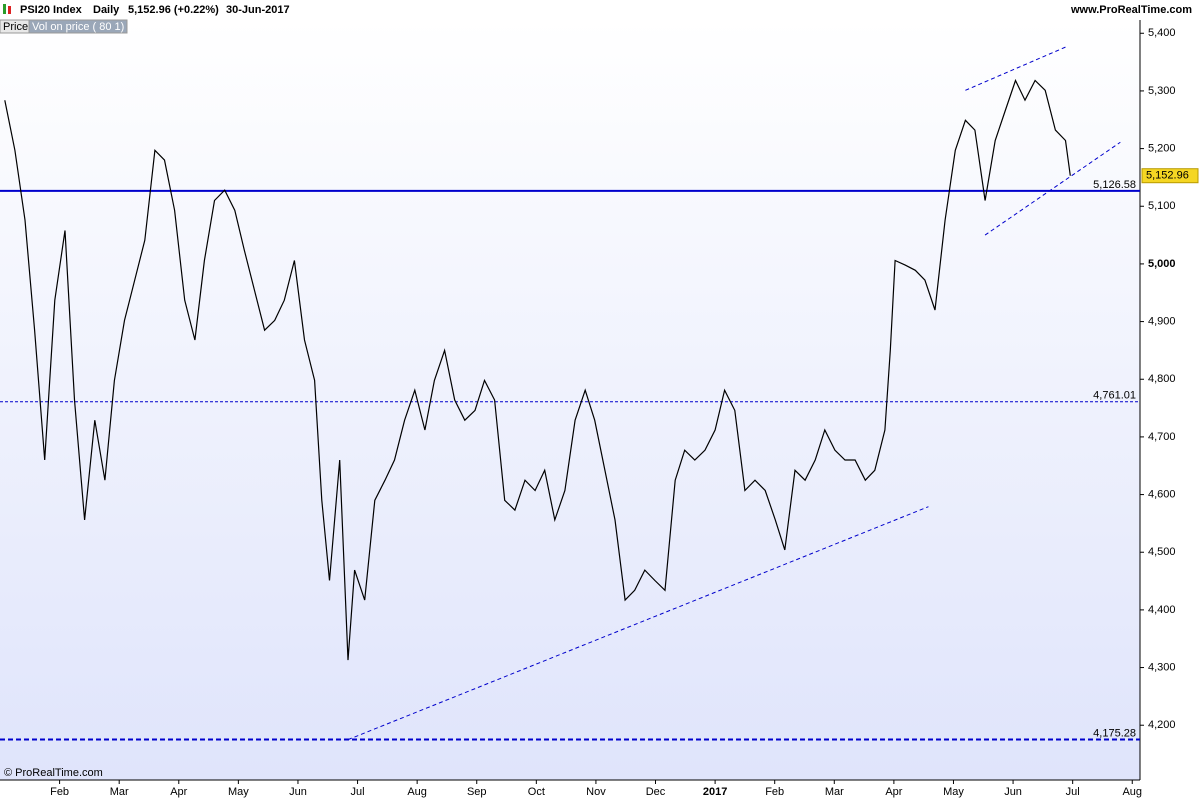 Image resolution: width=1200 pixels, height=800 pixels. What do you see at coordinates (1131, 10) in the screenshot?
I see `site: www.ProRealTime.com` at bounding box center [1131, 10].